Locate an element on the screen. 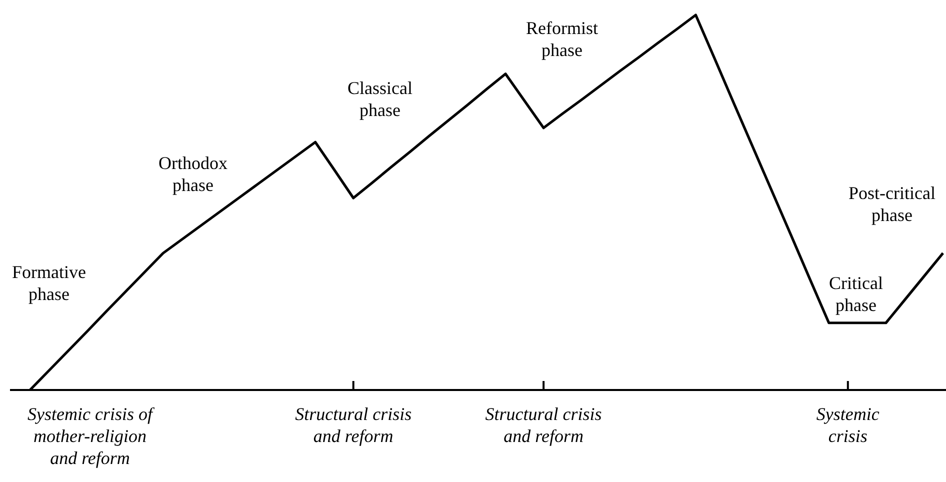  text: Systemic crisis of mother-religion and reform is located at coordinates (92, 436).